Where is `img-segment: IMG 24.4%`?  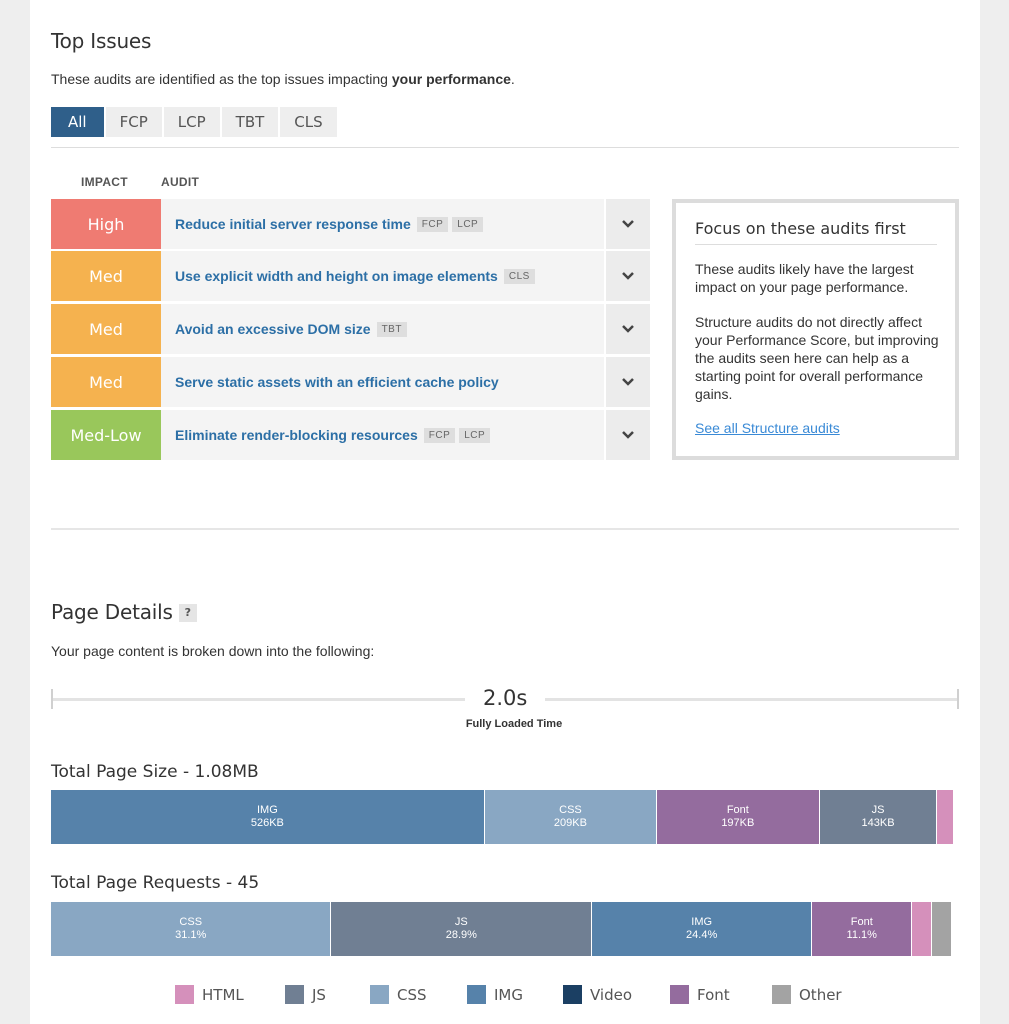
img-segment: IMG 24.4% is located at coordinates (702, 929).